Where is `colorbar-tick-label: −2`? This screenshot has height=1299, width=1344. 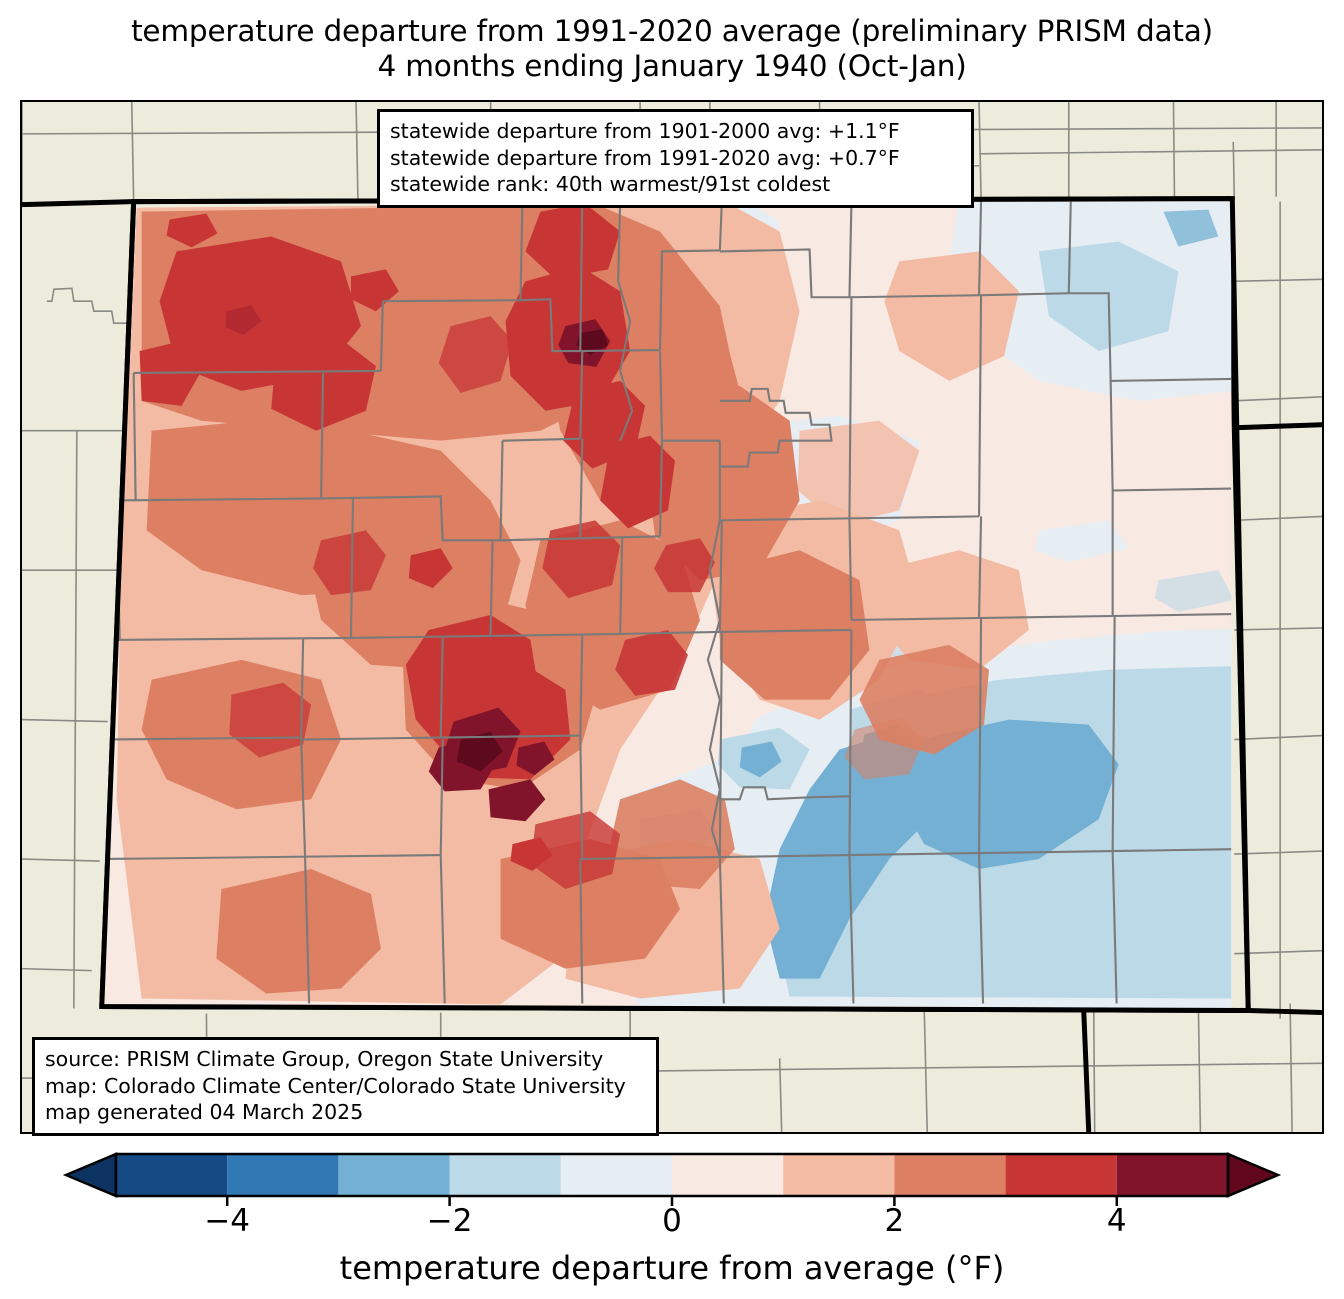 colorbar-tick-label: −2 is located at coordinates (449, 1221).